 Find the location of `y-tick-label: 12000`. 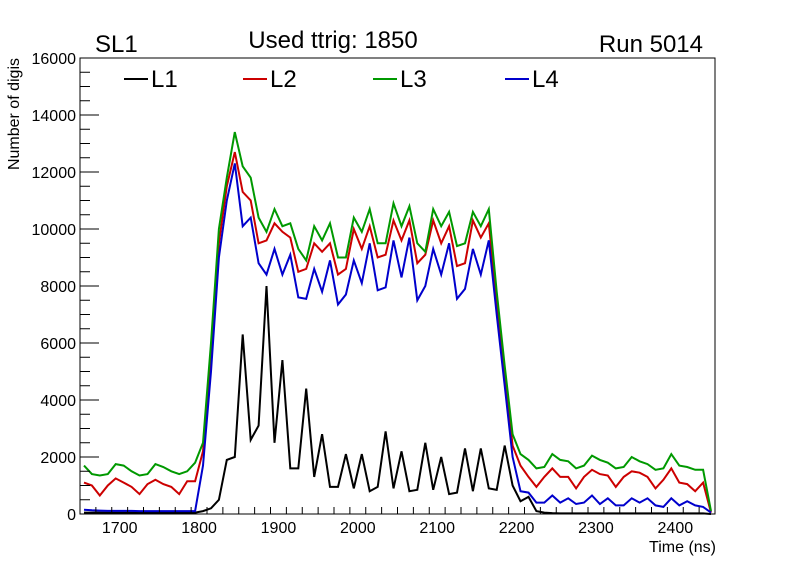

y-tick-label: 12000 is located at coordinates (54, 173).